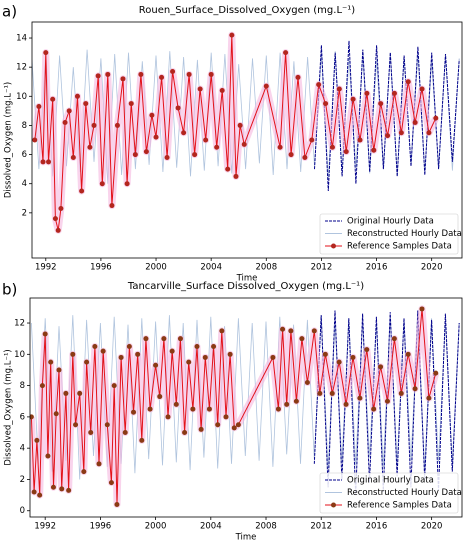  What do you see at coordinates (22, 480) in the screenshot?
I see `y-tick-label: 2` at bounding box center [22, 480].